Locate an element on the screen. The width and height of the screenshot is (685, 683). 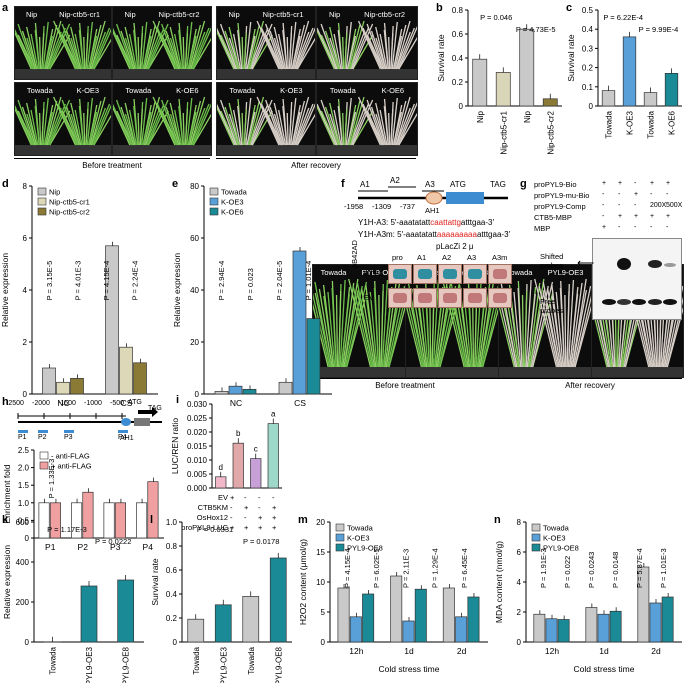
p-value-annotation: P = 6.22E-4 is located at coordinates (623, 17).